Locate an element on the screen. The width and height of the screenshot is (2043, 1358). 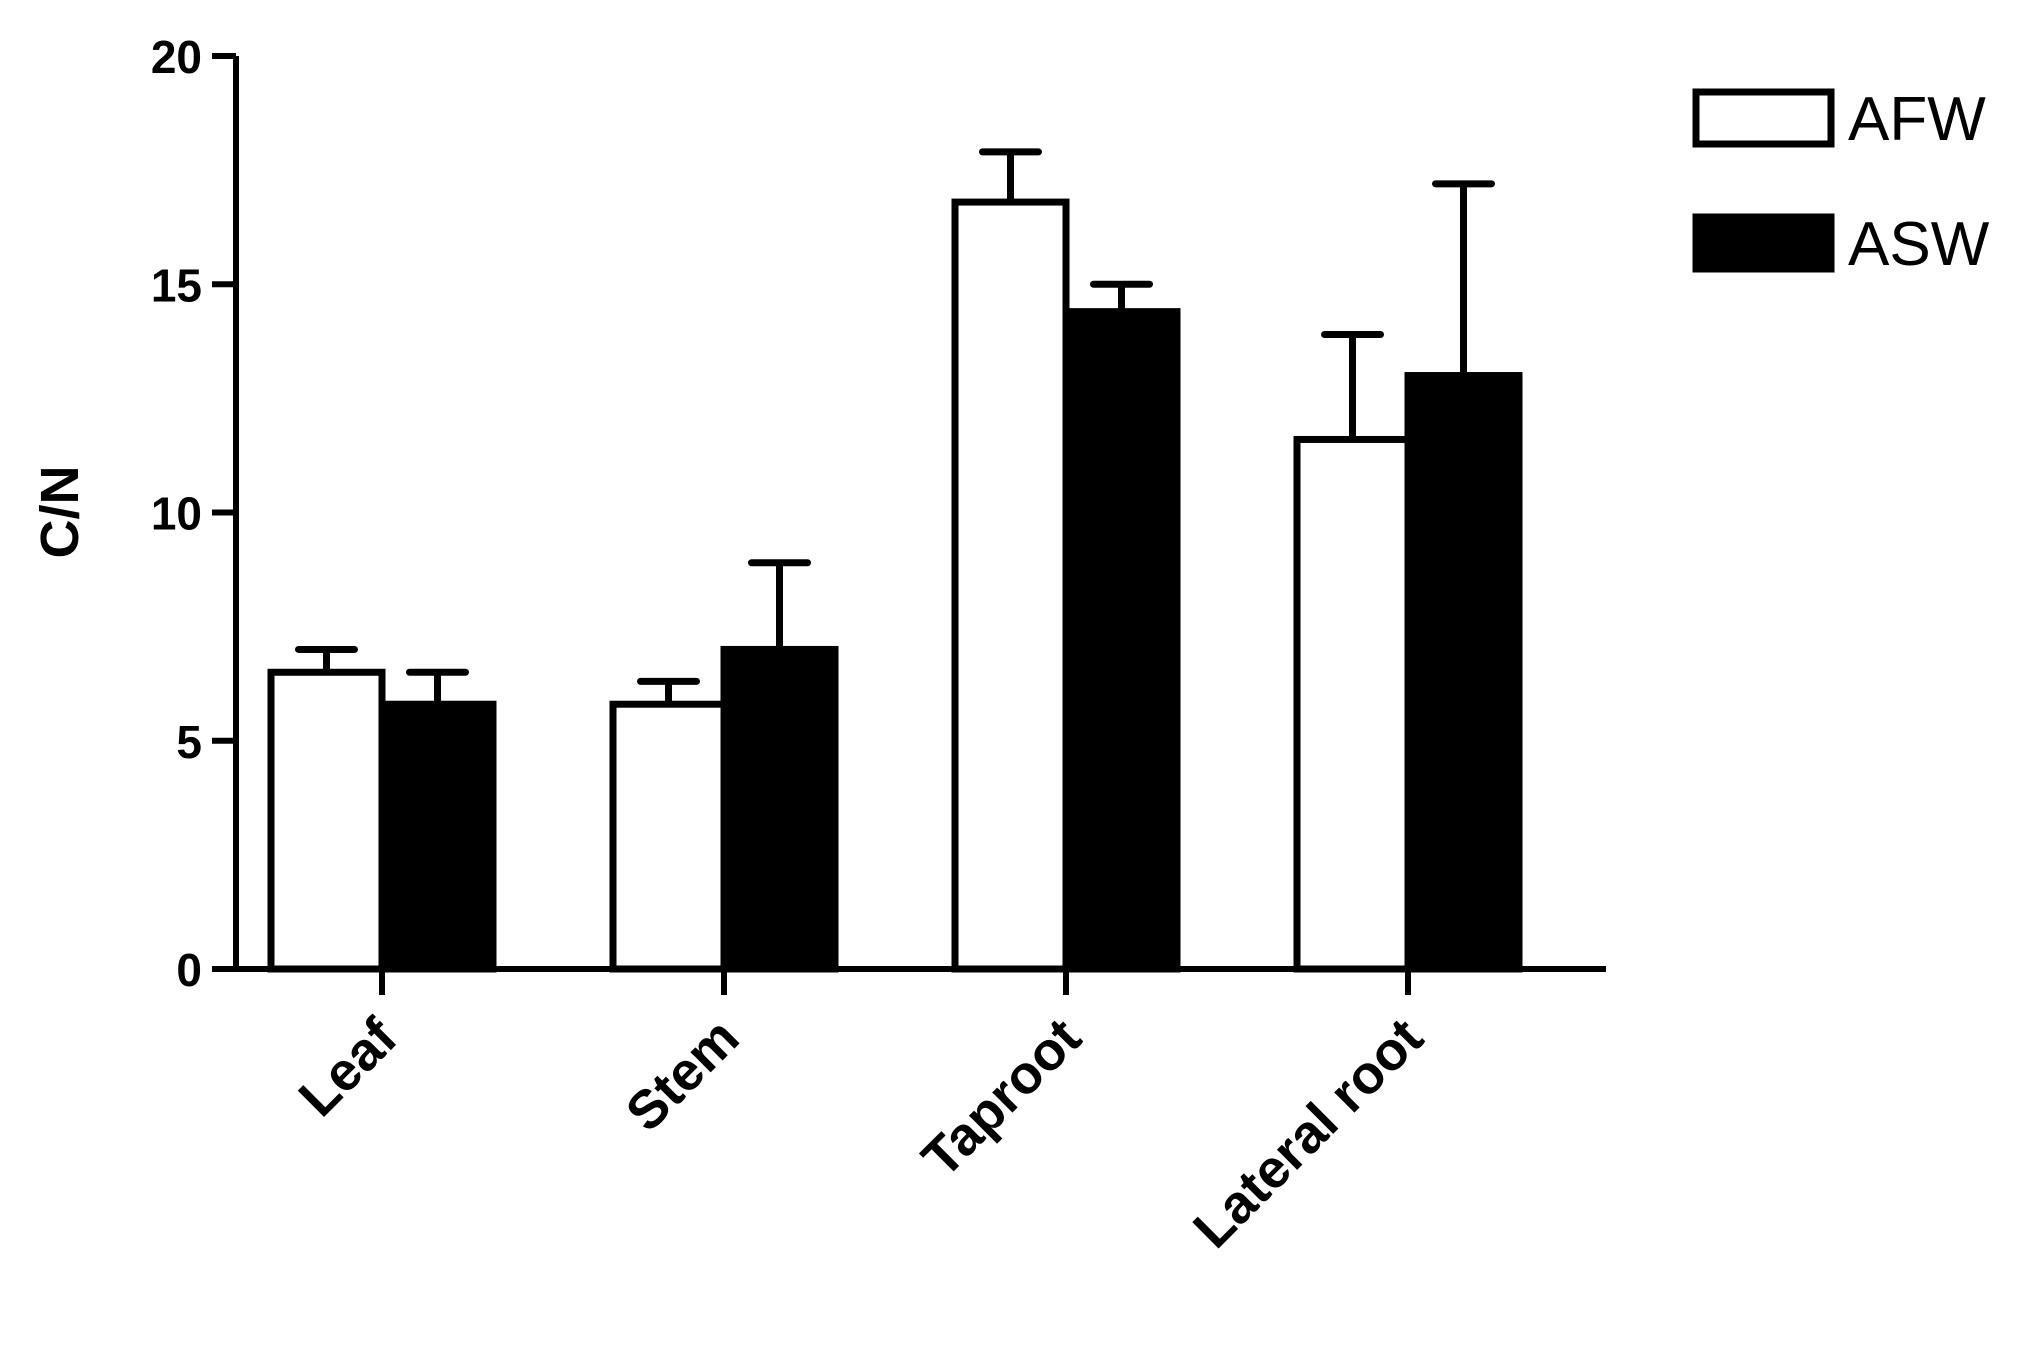
legend-label-afw: AFW is located at coordinates (1917, 119).